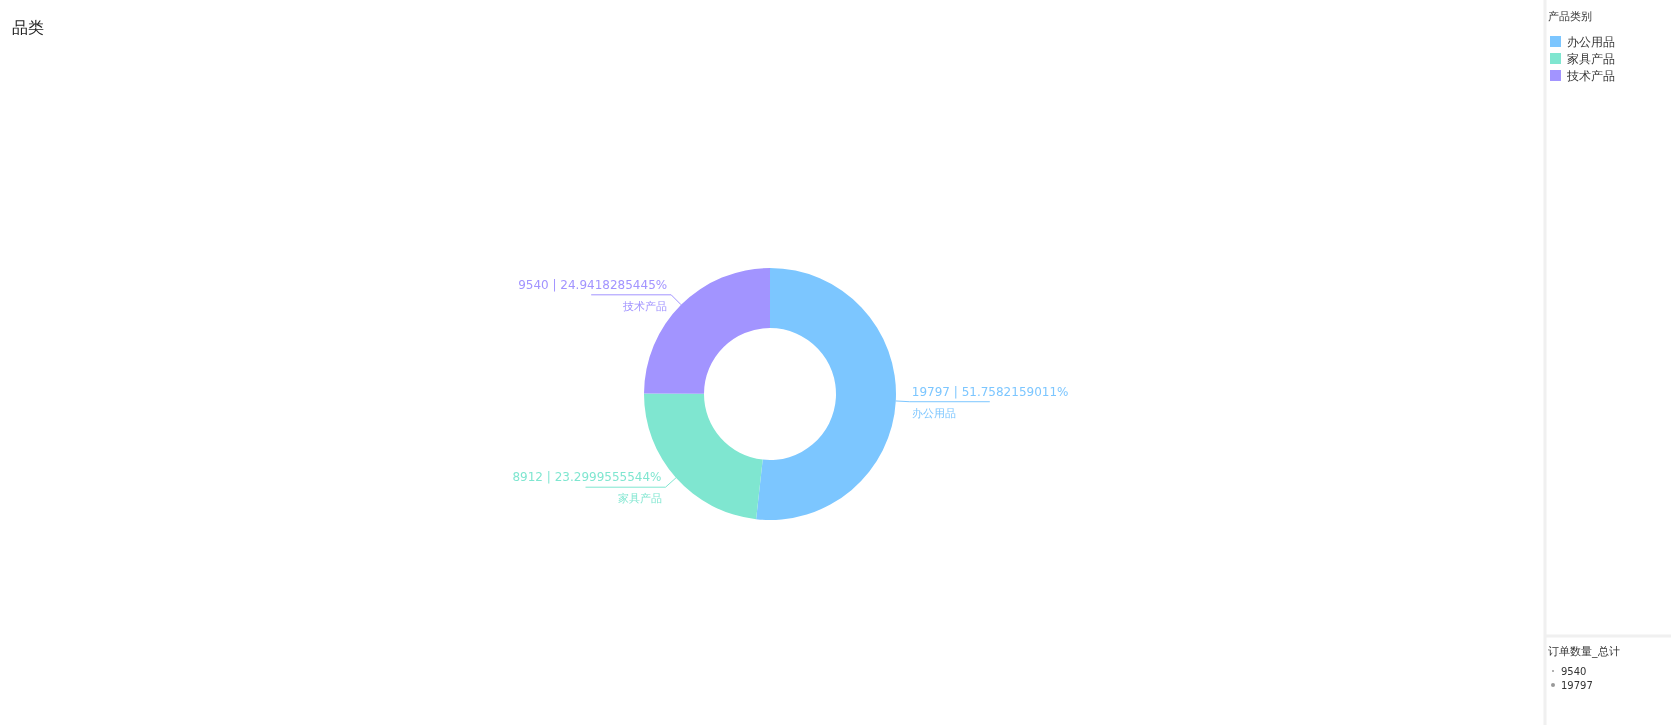  I want to click on text: 9540, so click(1574, 671).